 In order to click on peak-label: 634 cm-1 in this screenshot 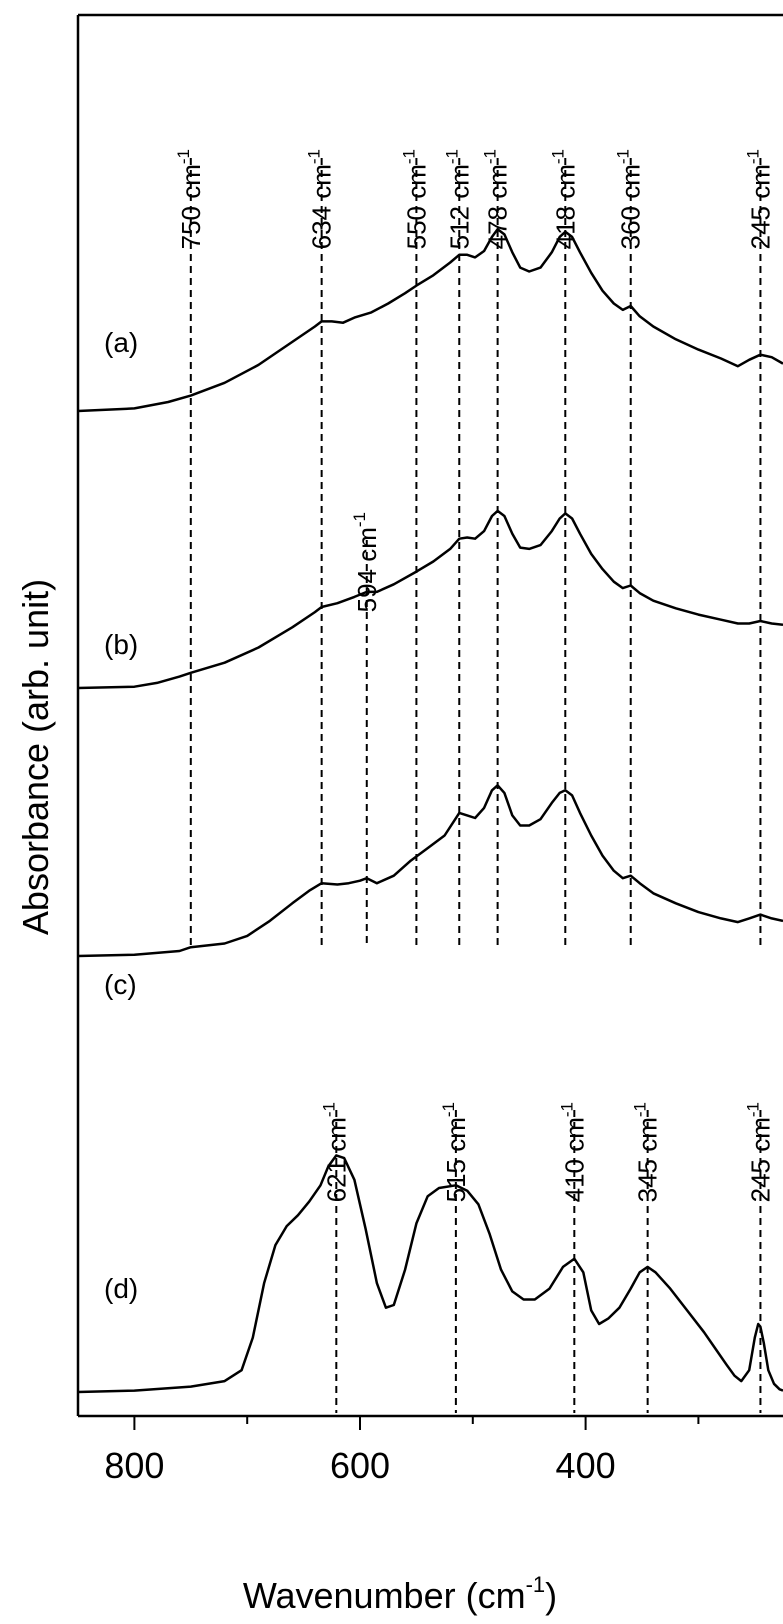, I will do `click(321, 199)`.